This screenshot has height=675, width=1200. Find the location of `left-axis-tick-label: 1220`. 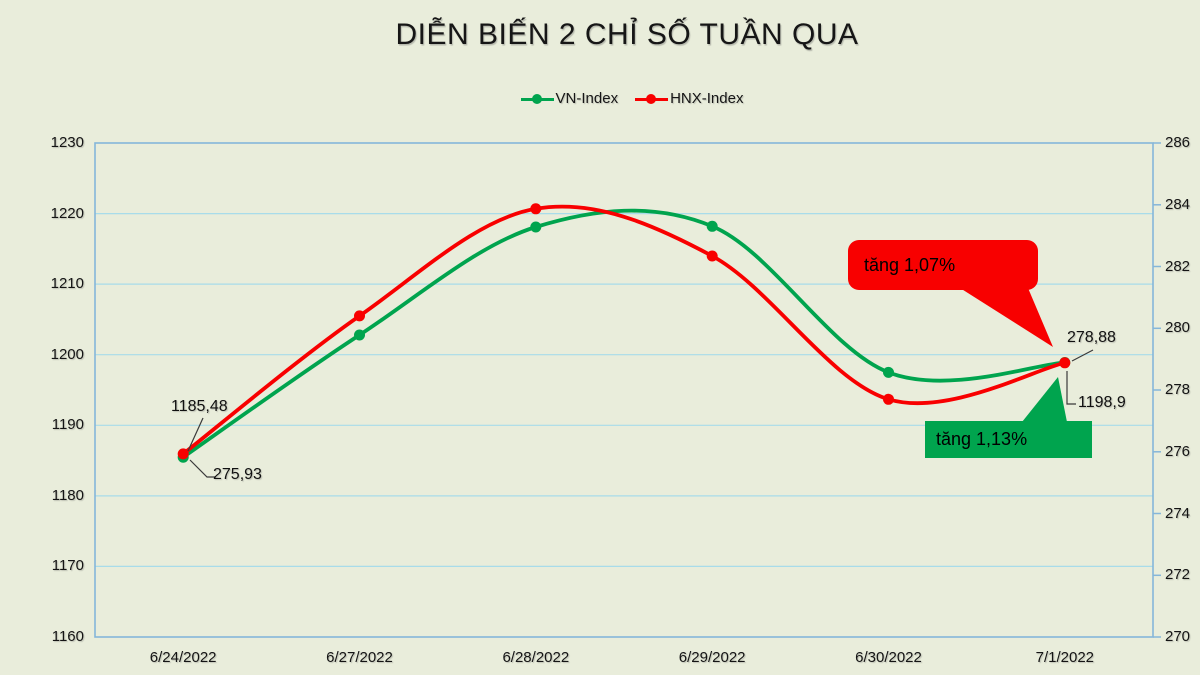

left-axis-tick-label: 1220 is located at coordinates (67, 213).